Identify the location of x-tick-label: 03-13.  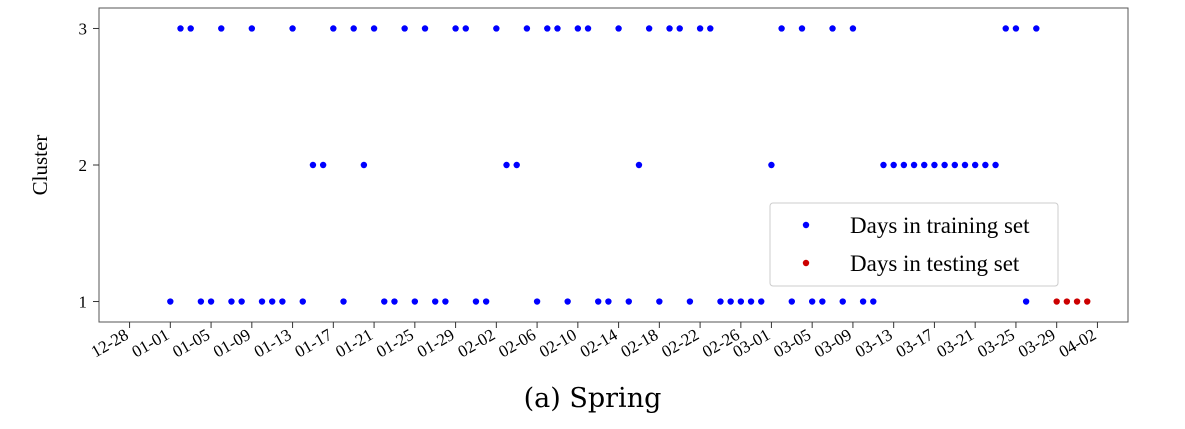
(874, 343).